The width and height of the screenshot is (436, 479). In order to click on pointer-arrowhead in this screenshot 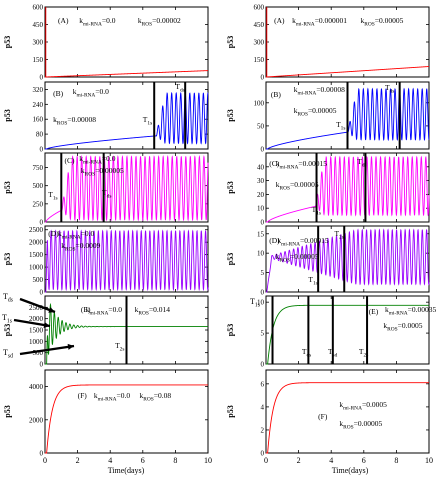, I will do `click(70, 346)`.